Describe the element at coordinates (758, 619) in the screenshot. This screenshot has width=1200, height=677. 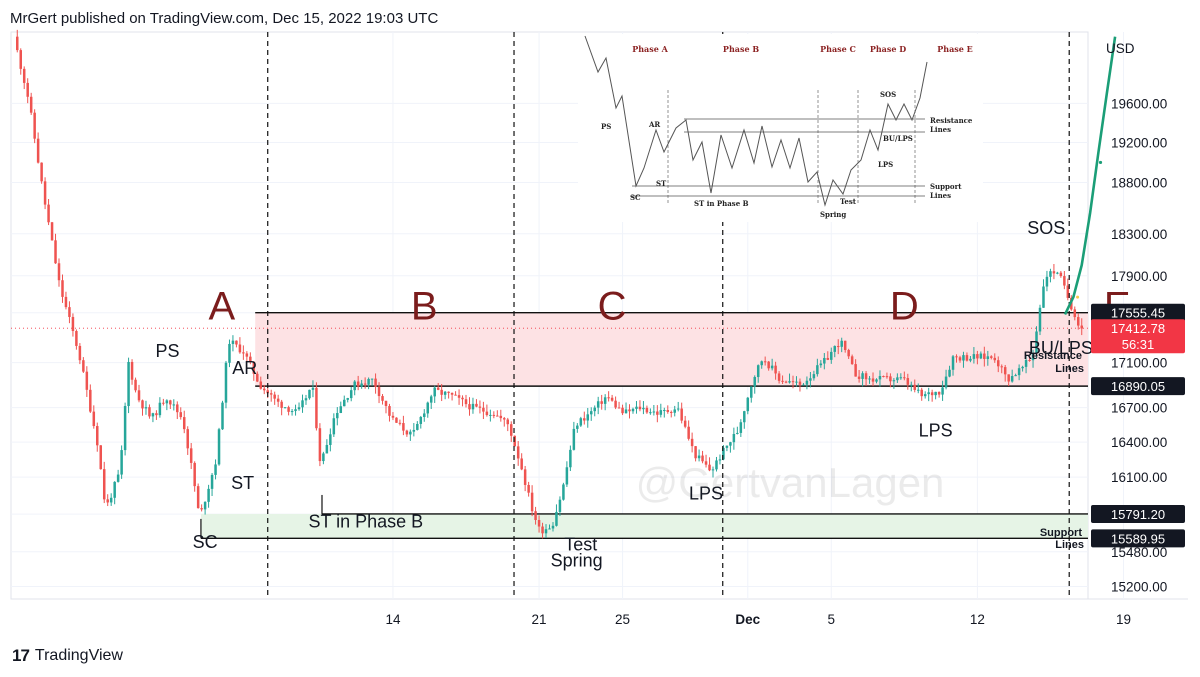
I see `time-axis: 14 21 25 Dec 5 12 19` at that location.